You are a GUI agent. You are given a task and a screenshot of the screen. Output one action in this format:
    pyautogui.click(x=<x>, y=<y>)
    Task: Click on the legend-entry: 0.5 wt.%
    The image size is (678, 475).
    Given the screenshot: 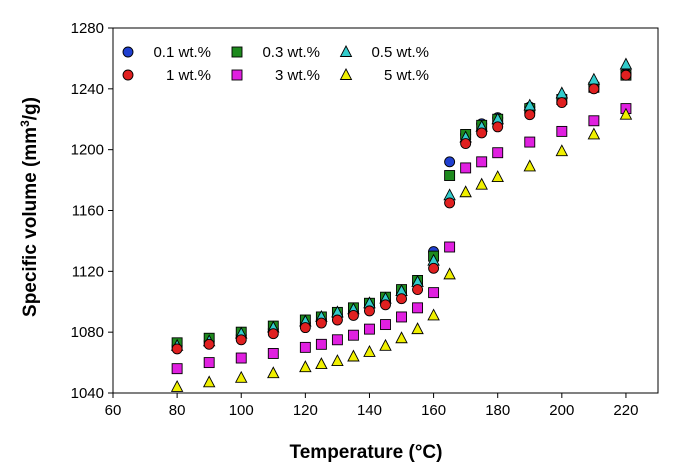 What is the action you would take?
    pyautogui.click(x=384, y=52)
    